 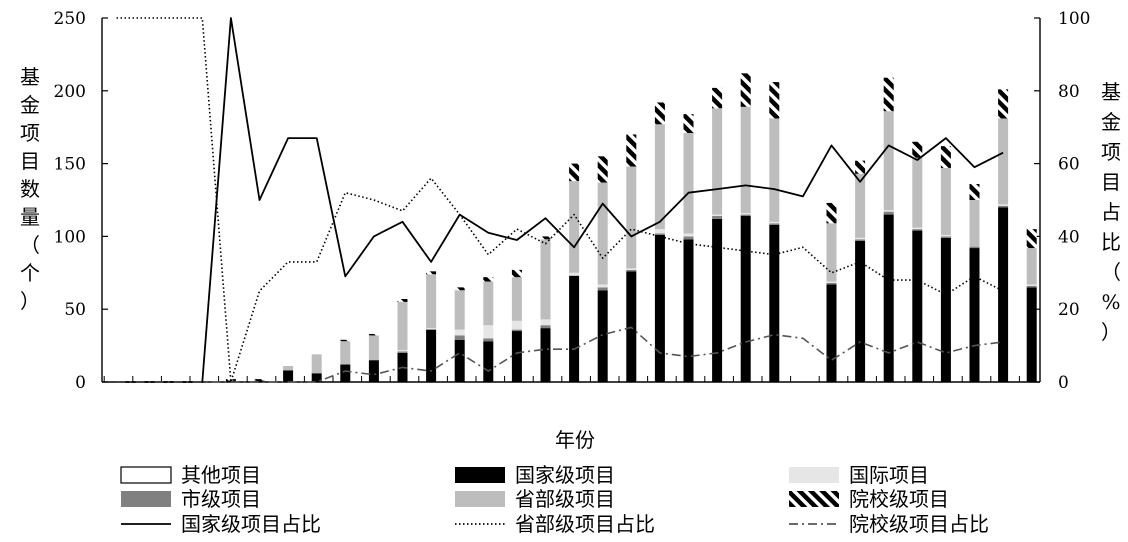 I want to click on left-tick-label: 0, so click(x=80, y=383).